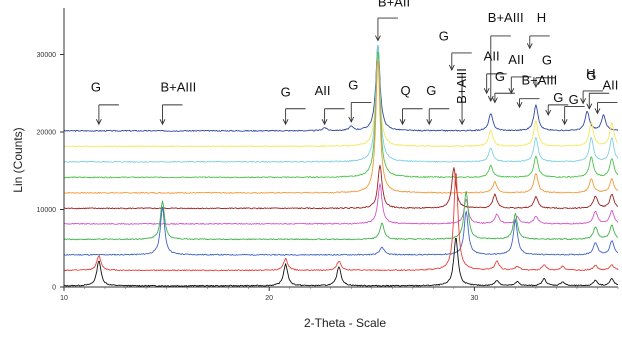  What do you see at coordinates (18, 159) in the screenshot?
I see `y-axis-title: Lin (Counts)` at bounding box center [18, 159].